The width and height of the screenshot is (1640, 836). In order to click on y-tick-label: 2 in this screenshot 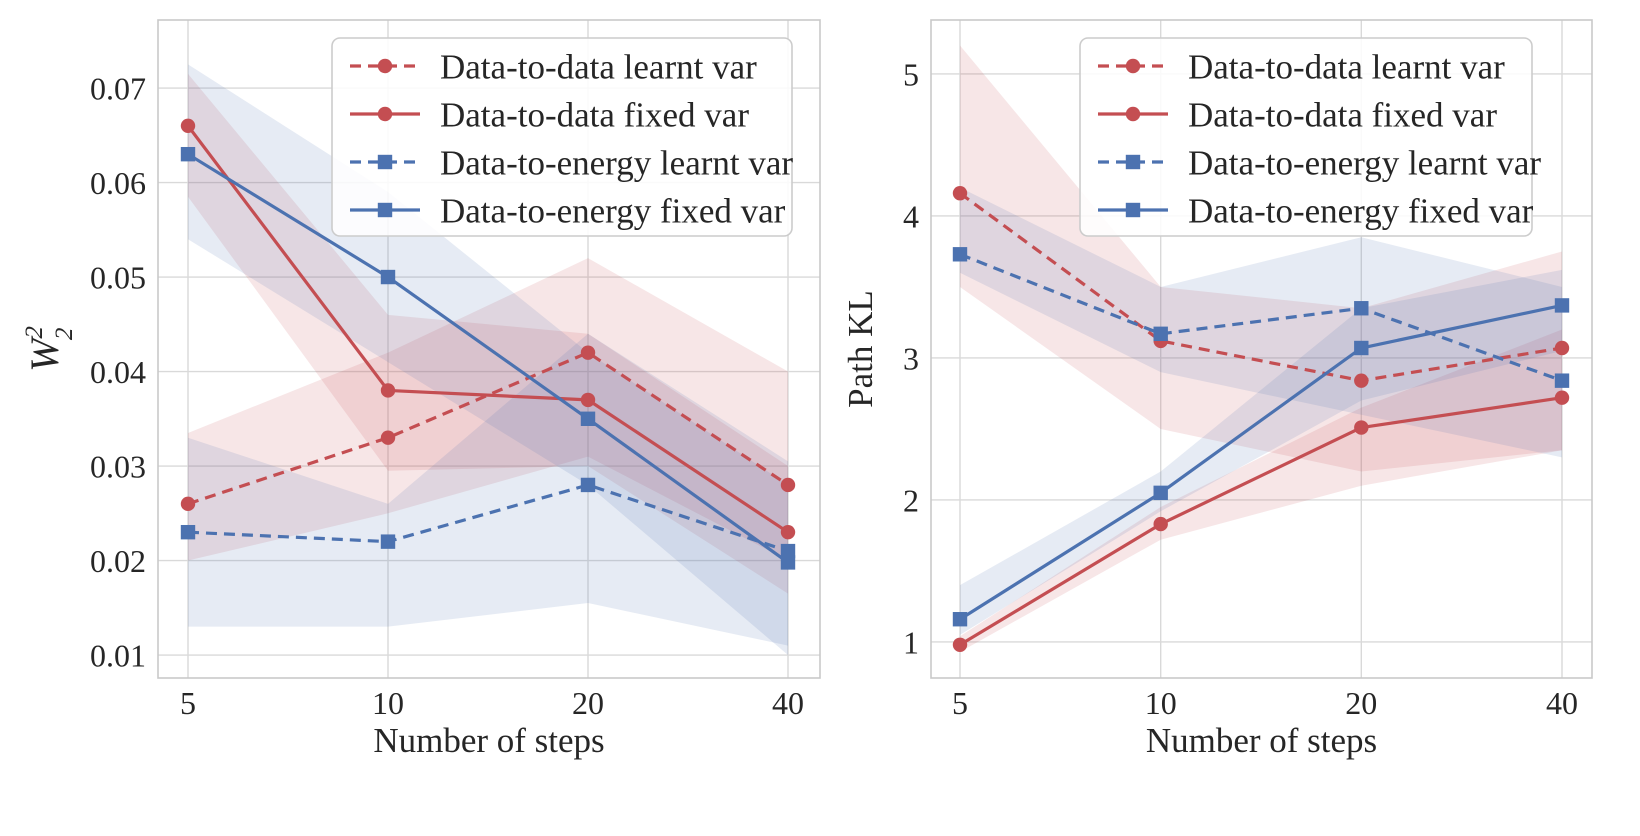, I will do `click(911, 500)`.